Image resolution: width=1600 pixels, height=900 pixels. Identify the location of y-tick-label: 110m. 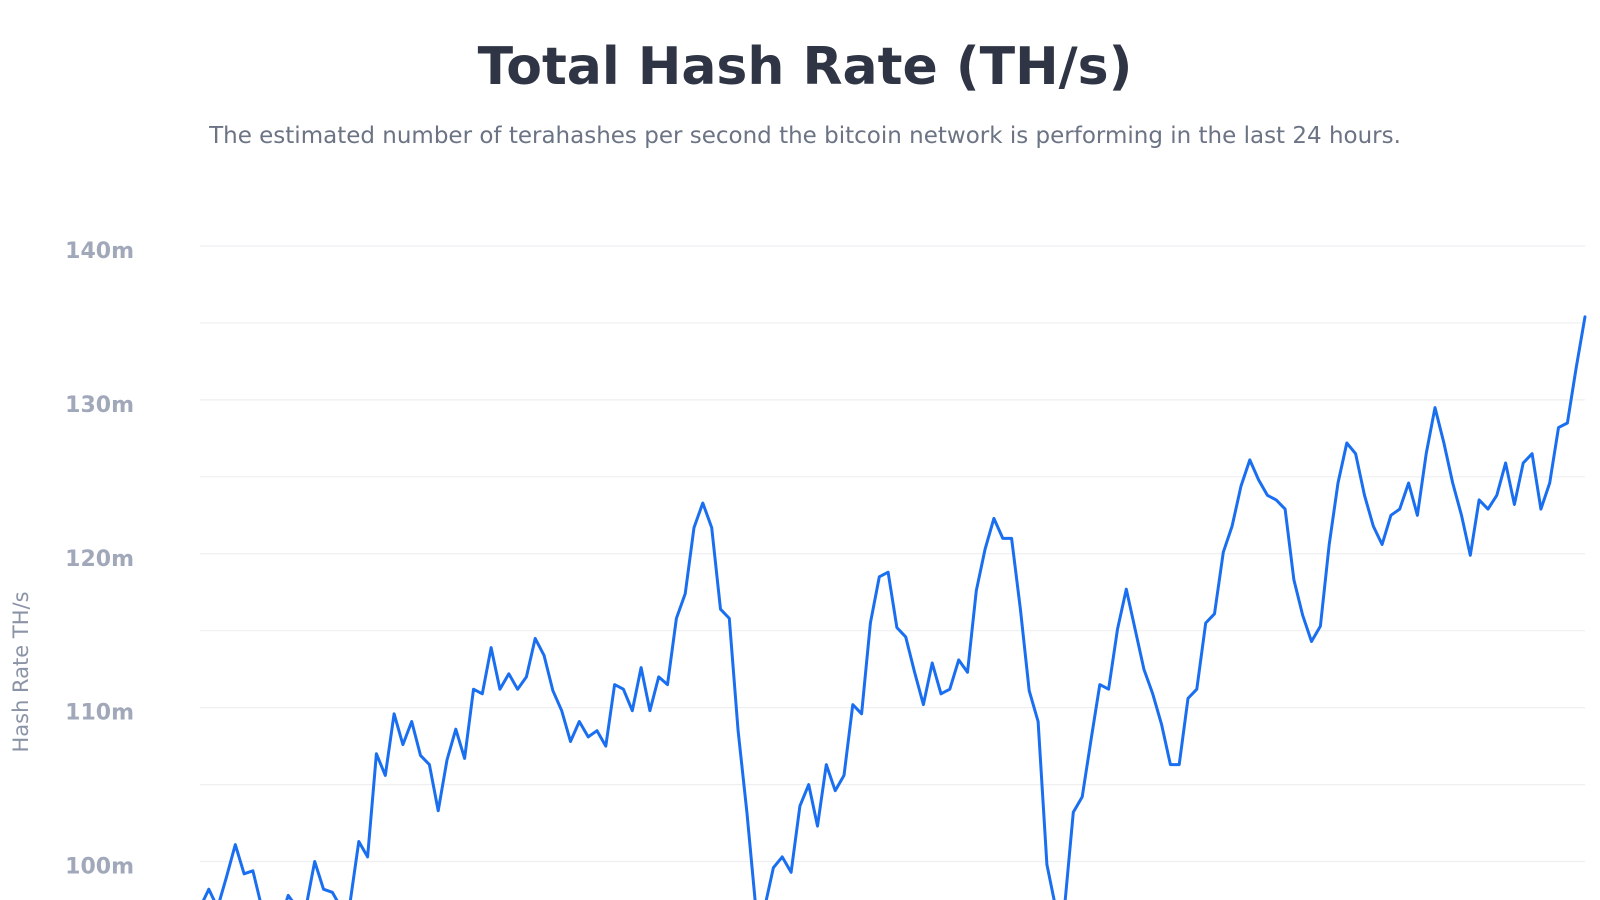
(99, 713).